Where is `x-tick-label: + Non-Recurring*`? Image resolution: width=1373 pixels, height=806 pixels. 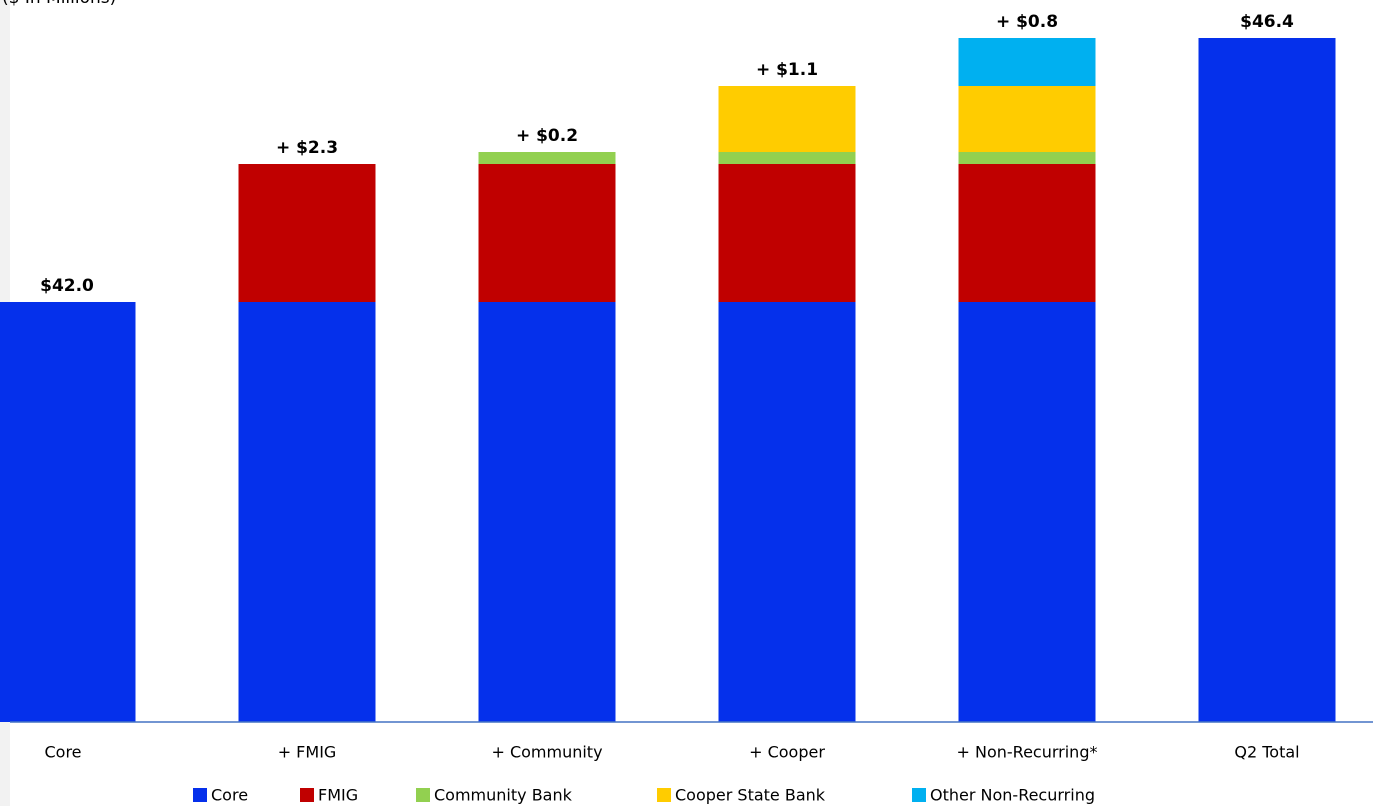 x-tick-label: + Non-Recurring* is located at coordinates (1027, 752).